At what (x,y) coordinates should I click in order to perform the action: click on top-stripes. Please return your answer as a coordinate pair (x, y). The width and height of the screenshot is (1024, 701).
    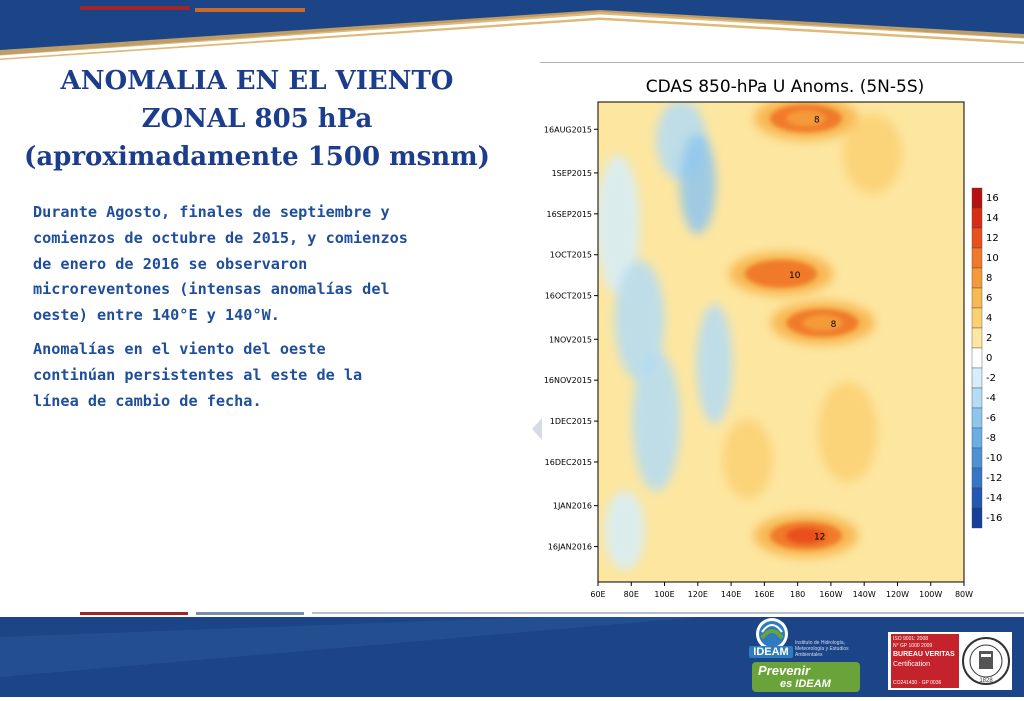
    Looking at the image, I should click on (512, 10).